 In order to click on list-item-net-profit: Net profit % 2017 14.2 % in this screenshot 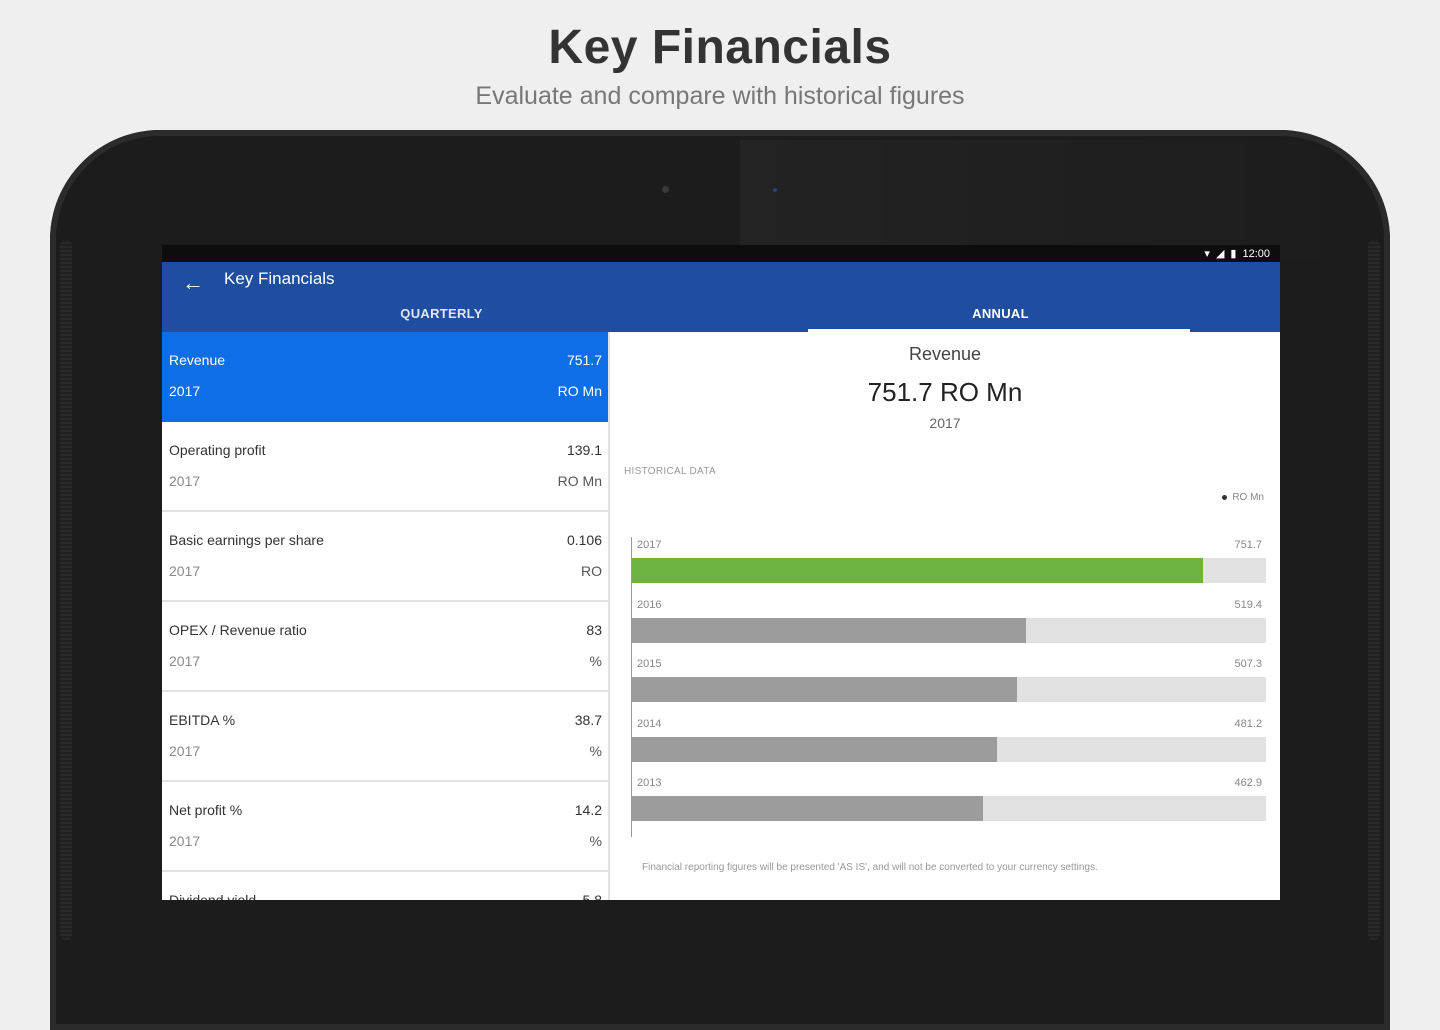, I will do `click(385, 827)`.